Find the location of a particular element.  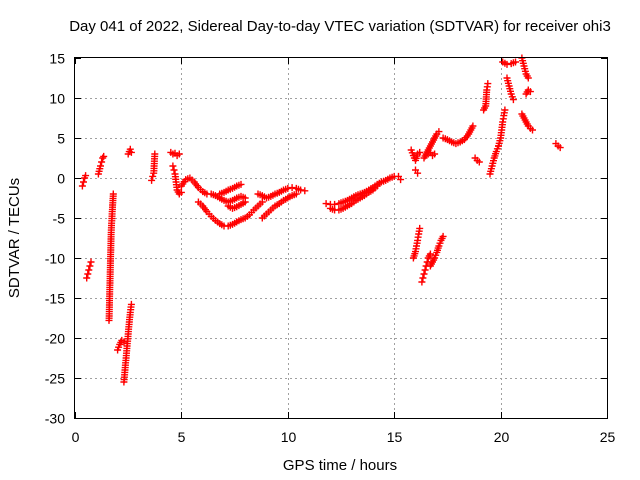

x-tick-label: 25 is located at coordinates (608, 437).